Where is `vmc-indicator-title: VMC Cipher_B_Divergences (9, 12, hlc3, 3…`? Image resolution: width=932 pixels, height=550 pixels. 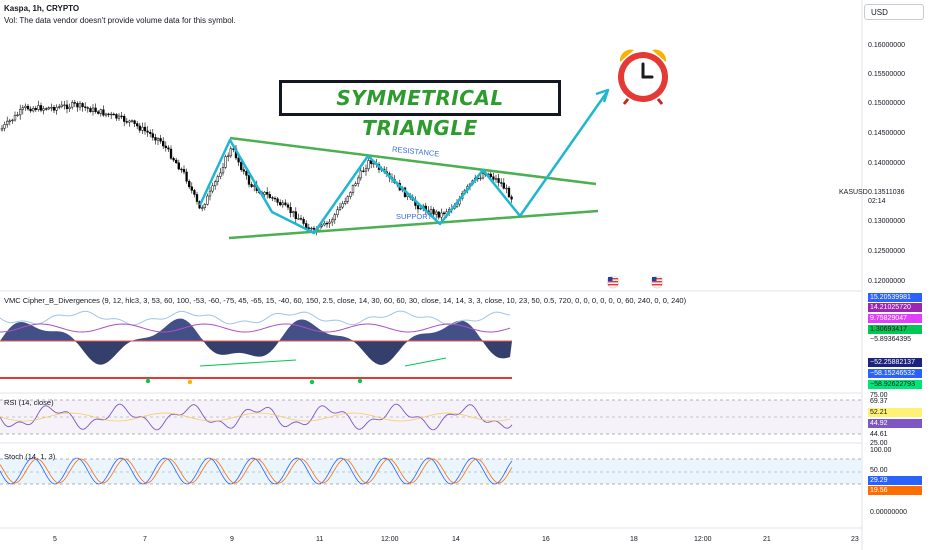
vmc-indicator-title: VMC Cipher_B_Divergences (9, 12, hlc3, 3… is located at coordinates (345, 300).